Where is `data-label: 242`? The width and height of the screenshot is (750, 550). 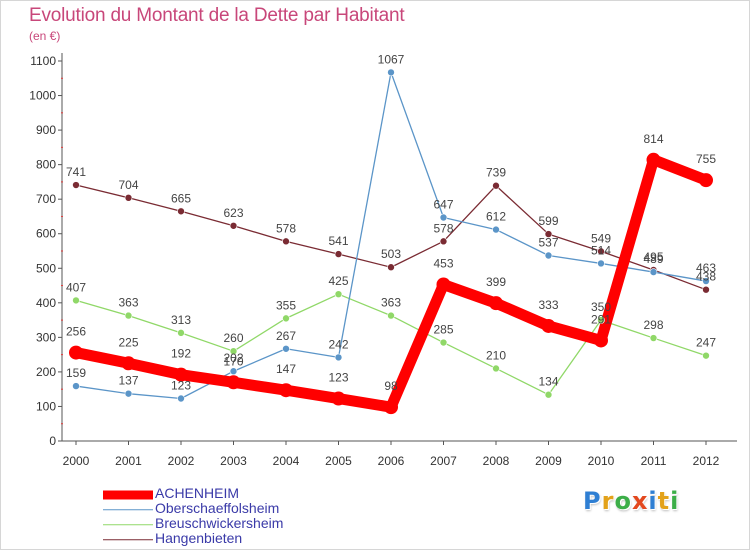 data-label: 242 is located at coordinates (338, 344).